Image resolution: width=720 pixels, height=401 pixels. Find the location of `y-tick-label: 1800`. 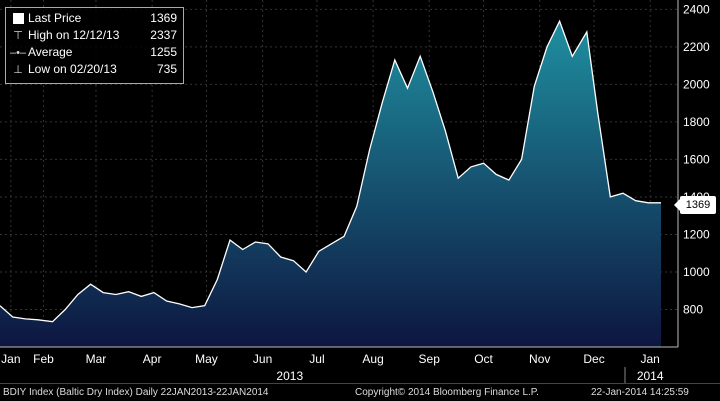

y-tick-label: 1800 is located at coordinates (696, 122).